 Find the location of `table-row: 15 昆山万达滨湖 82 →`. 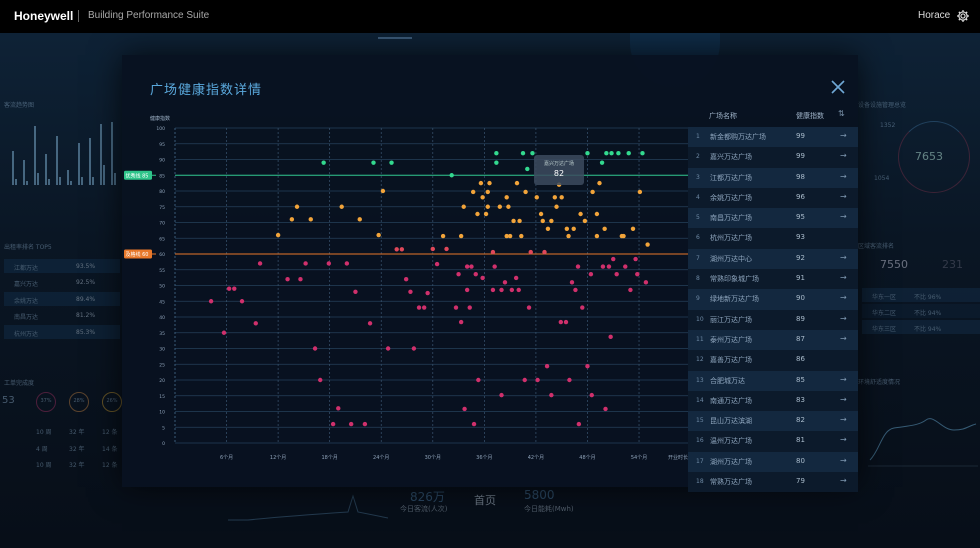

table-row: 15 昆山万达滨湖 82 → is located at coordinates (773, 421).